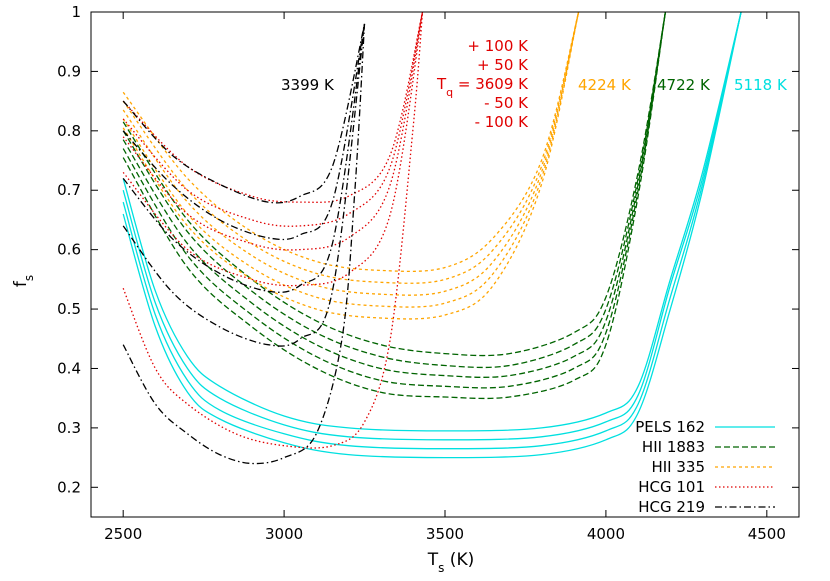 This screenshot has width=830, height=581. Describe the element at coordinates (284, 534) in the screenshot. I see `x-tick-label: 3000` at that location.